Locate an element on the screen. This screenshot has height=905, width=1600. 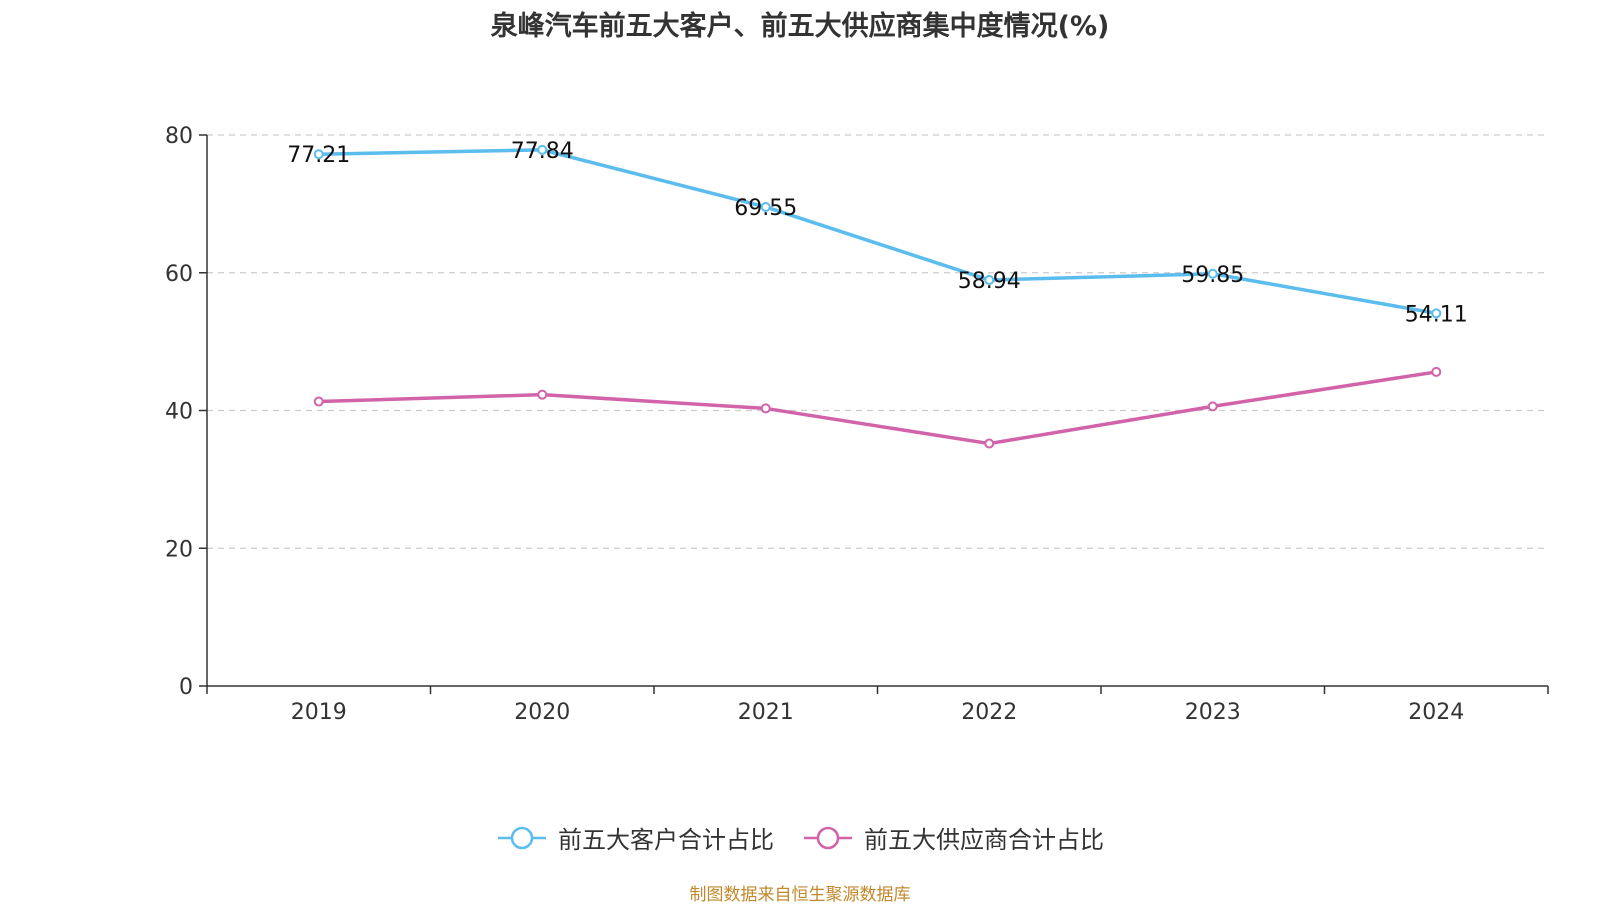
y-tick-label: 0 is located at coordinates (186, 687).